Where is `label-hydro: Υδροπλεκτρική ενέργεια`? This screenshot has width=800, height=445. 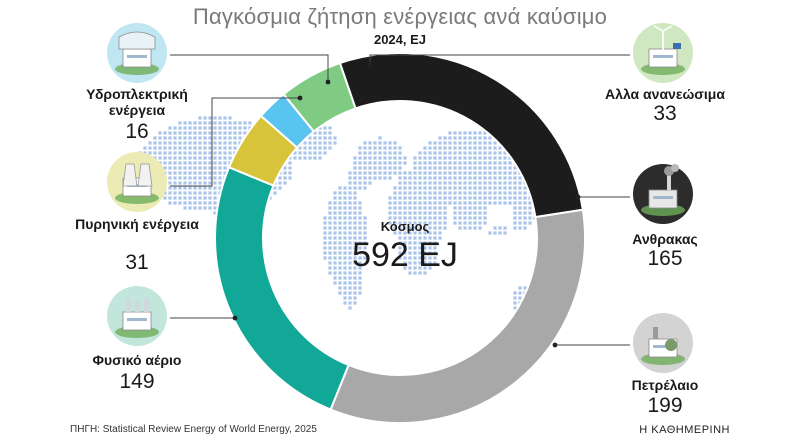 label-hydro: Υδροπλεκτρική ενέργεια is located at coordinates (137, 102).